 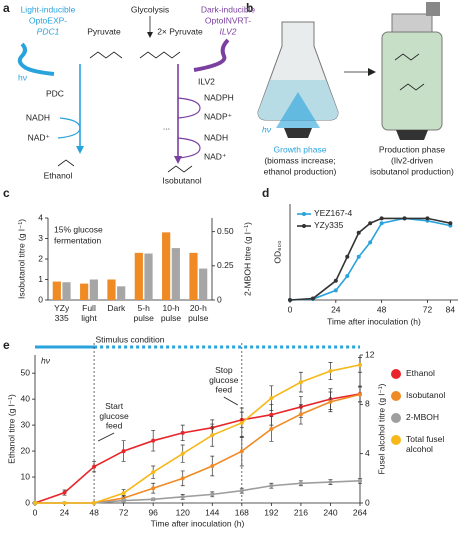 I want to click on light-beam, so click(x=298, y=110).